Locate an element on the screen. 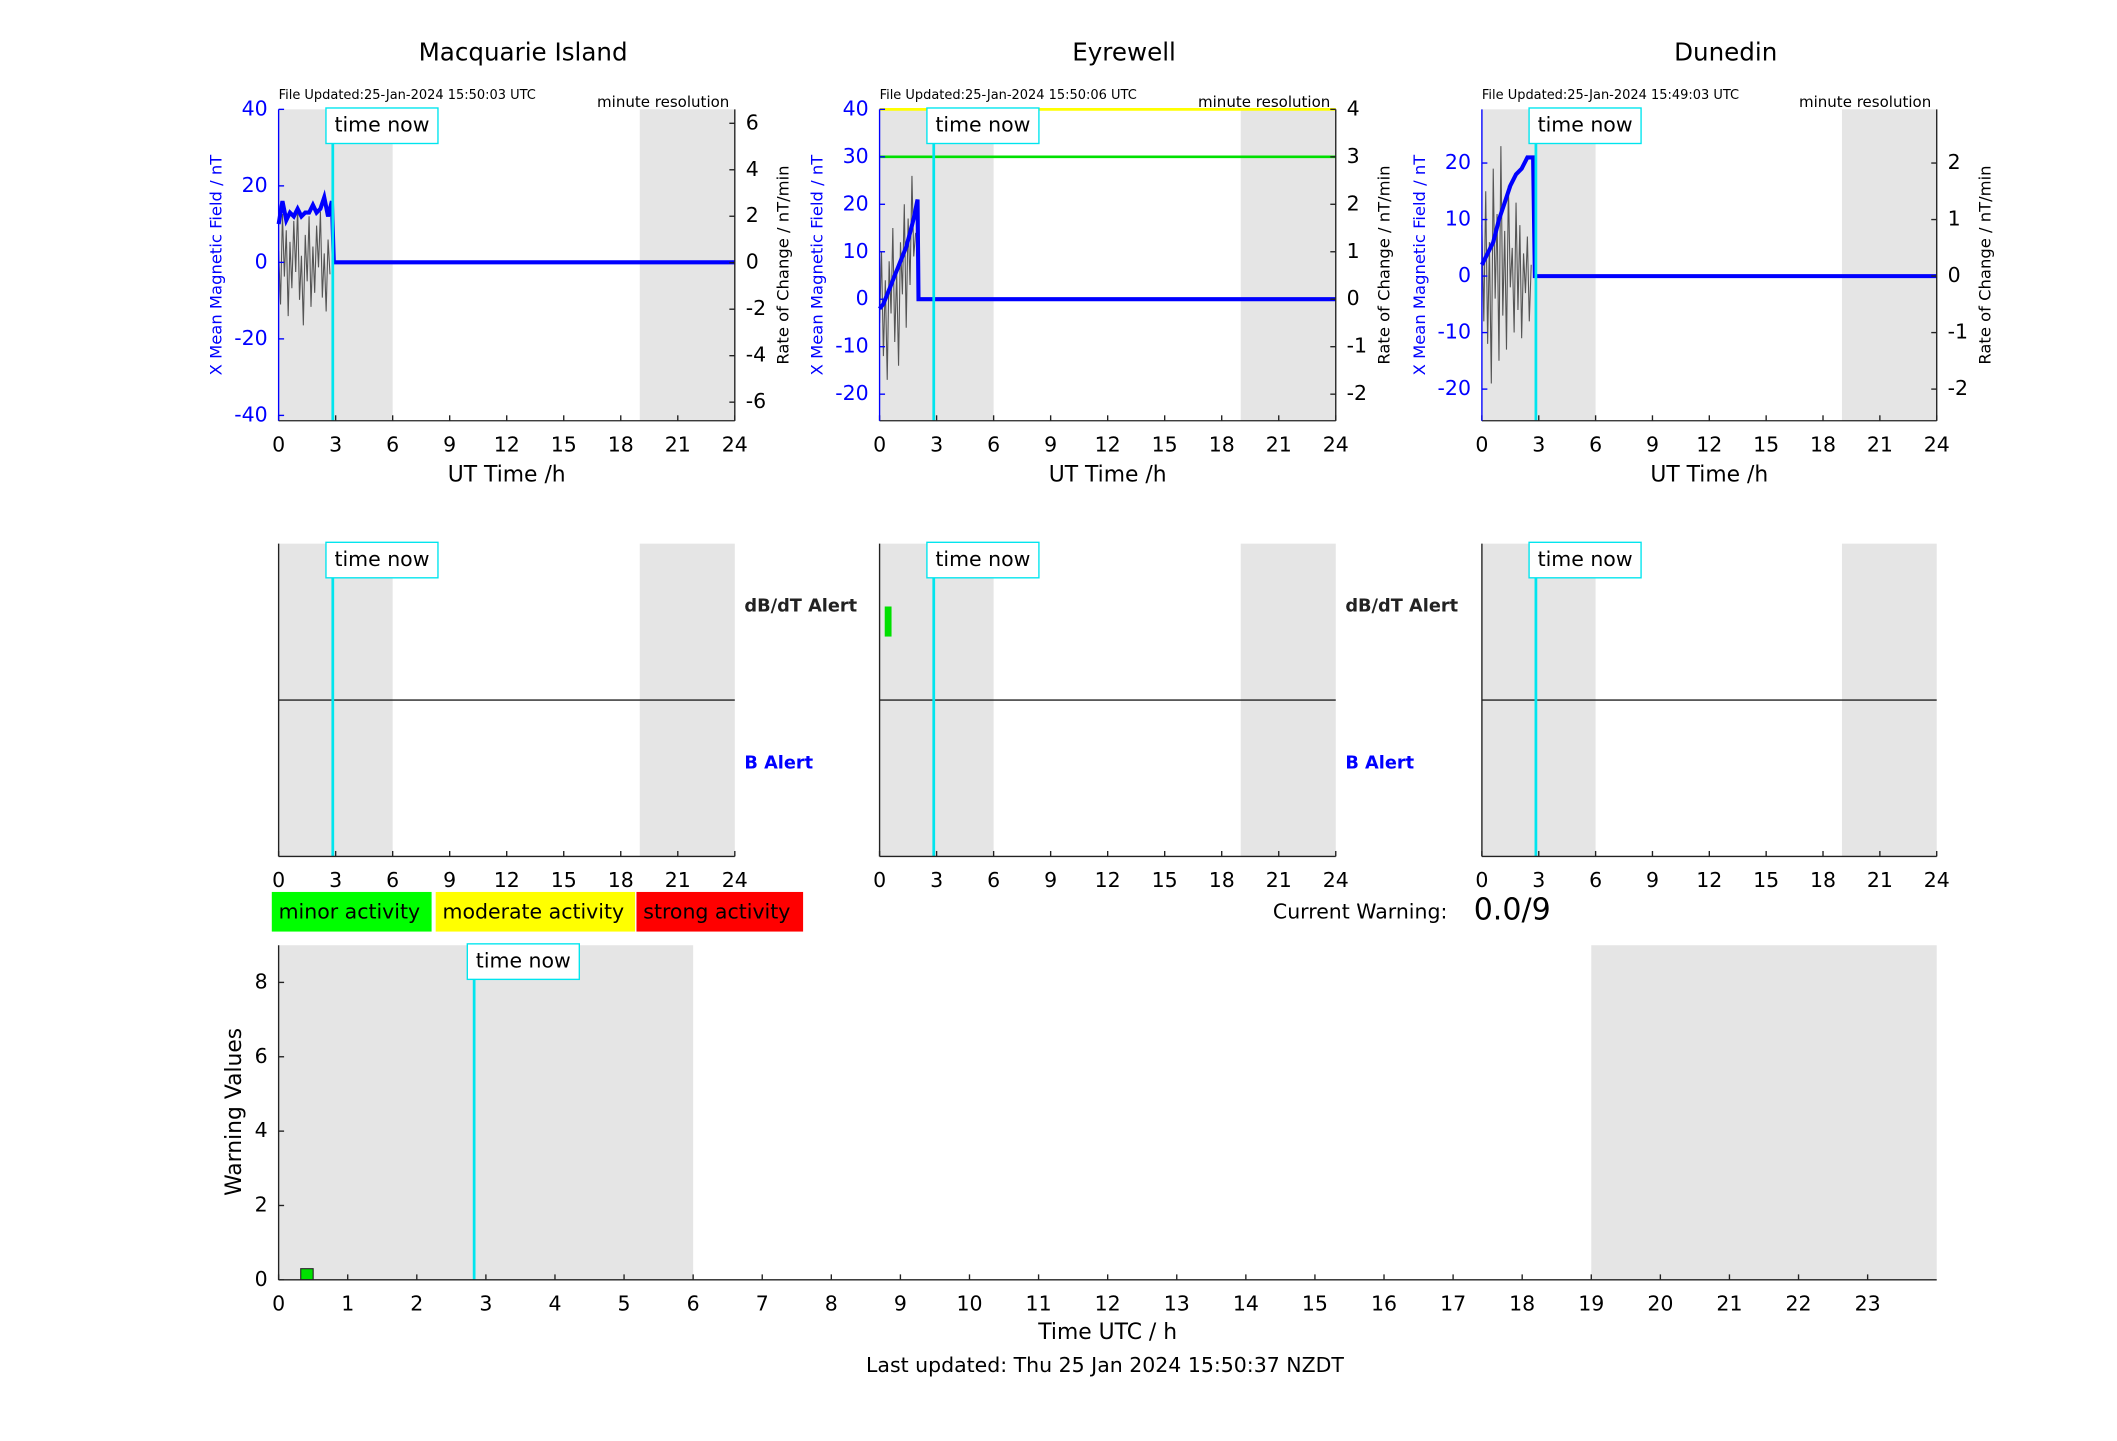 The image size is (2117, 1441). x-tick-label: 20 is located at coordinates (1660, 1303).